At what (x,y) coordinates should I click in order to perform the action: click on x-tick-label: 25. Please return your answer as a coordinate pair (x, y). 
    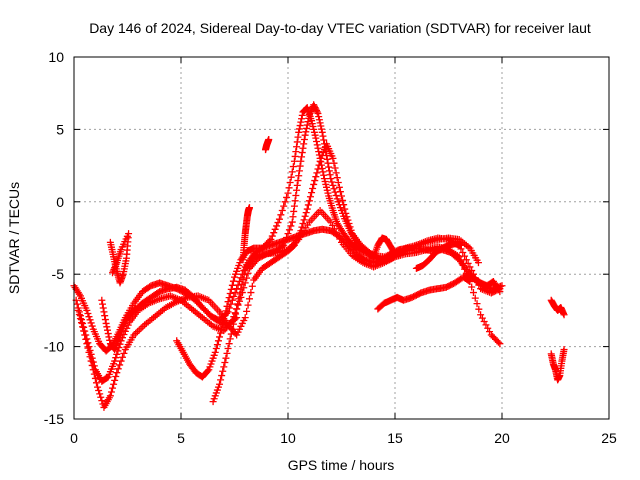
    Looking at the image, I should click on (609, 438).